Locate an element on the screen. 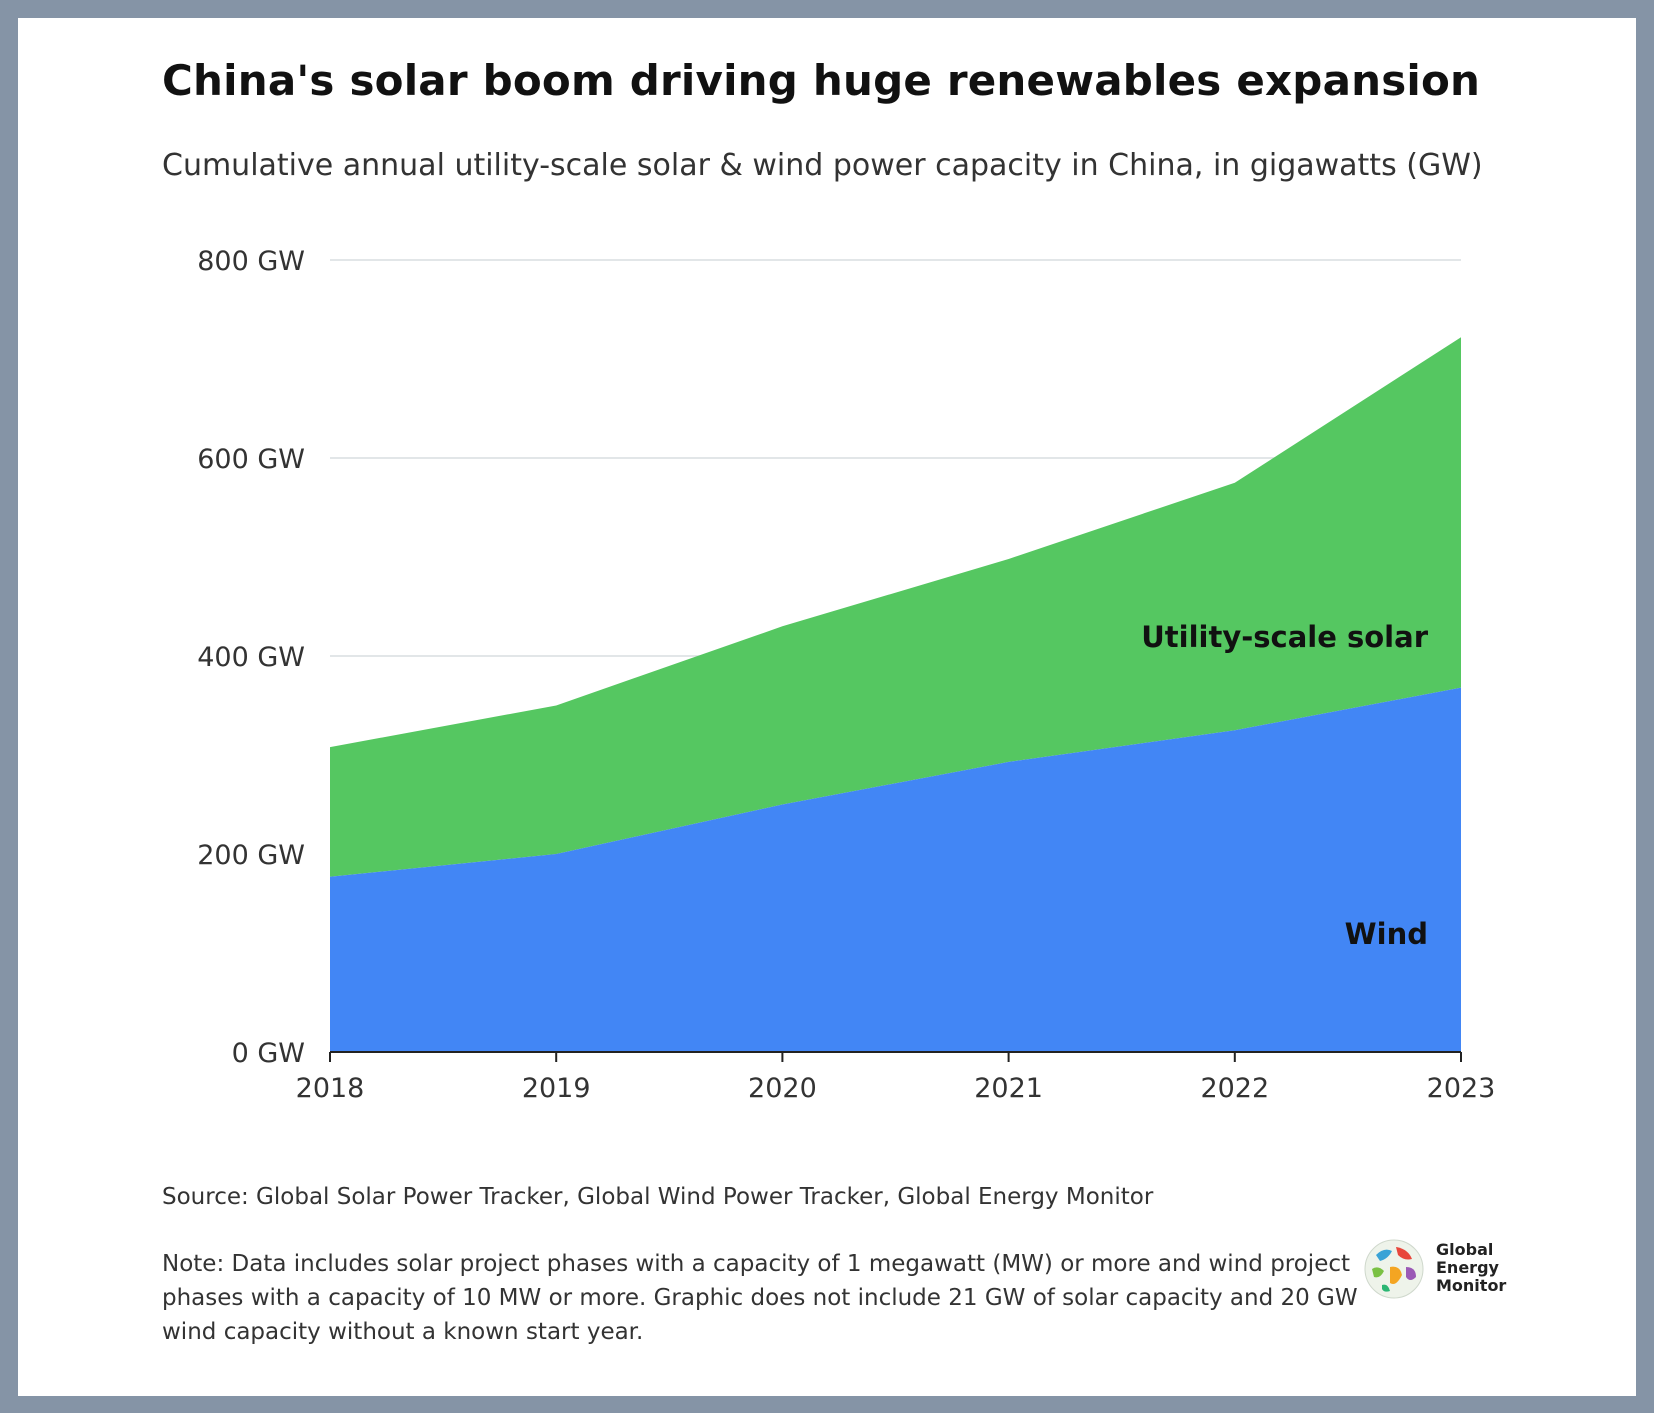 This screenshot has width=1654, height=1413. logo-line-1: Global is located at coordinates (1465, 1249).